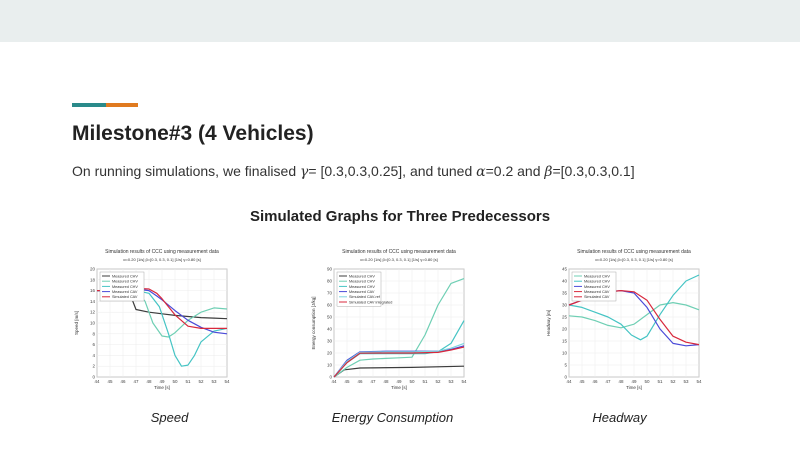 The width and height of the screenshot is (800, 450). What do you see at coordinates (330, 281) in the screenshot?
I see `y-tick-label: 80` at bounding box center [330, 281].